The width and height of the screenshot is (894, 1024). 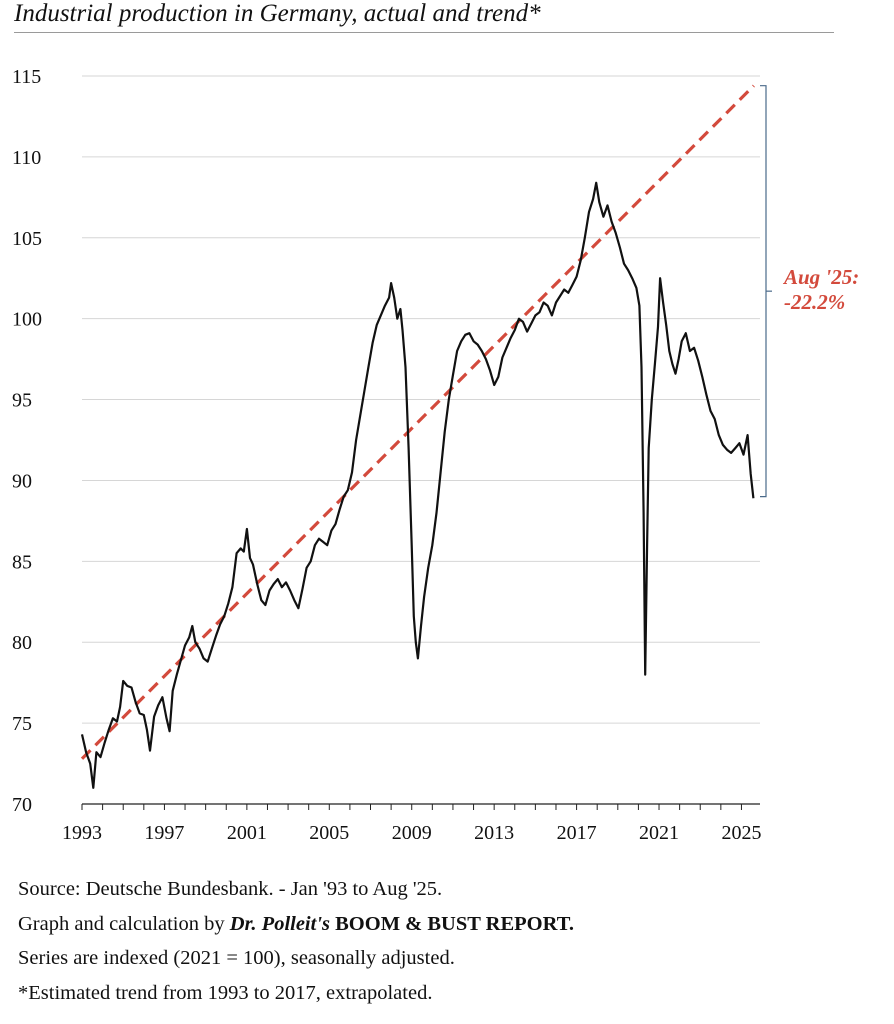 What do you see at coordinates (279, 923) in the screenshot?
I see `credit-author: Dr. Polleit's` at bounding box center [279, 923].